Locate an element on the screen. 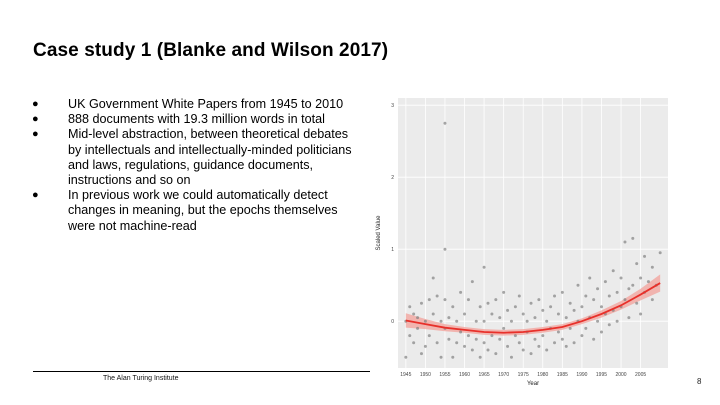  y-tick-label: 2 is located at coordinates (392, 178).